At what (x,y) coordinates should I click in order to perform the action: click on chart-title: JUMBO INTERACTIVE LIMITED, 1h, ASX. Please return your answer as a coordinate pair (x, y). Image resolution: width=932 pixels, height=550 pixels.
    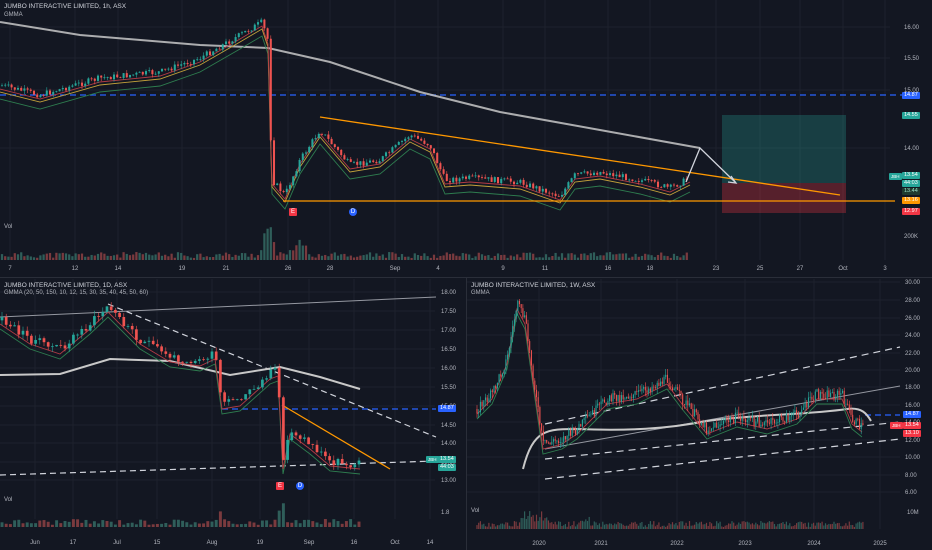
    Looking at the image, I should click on (65, 6).